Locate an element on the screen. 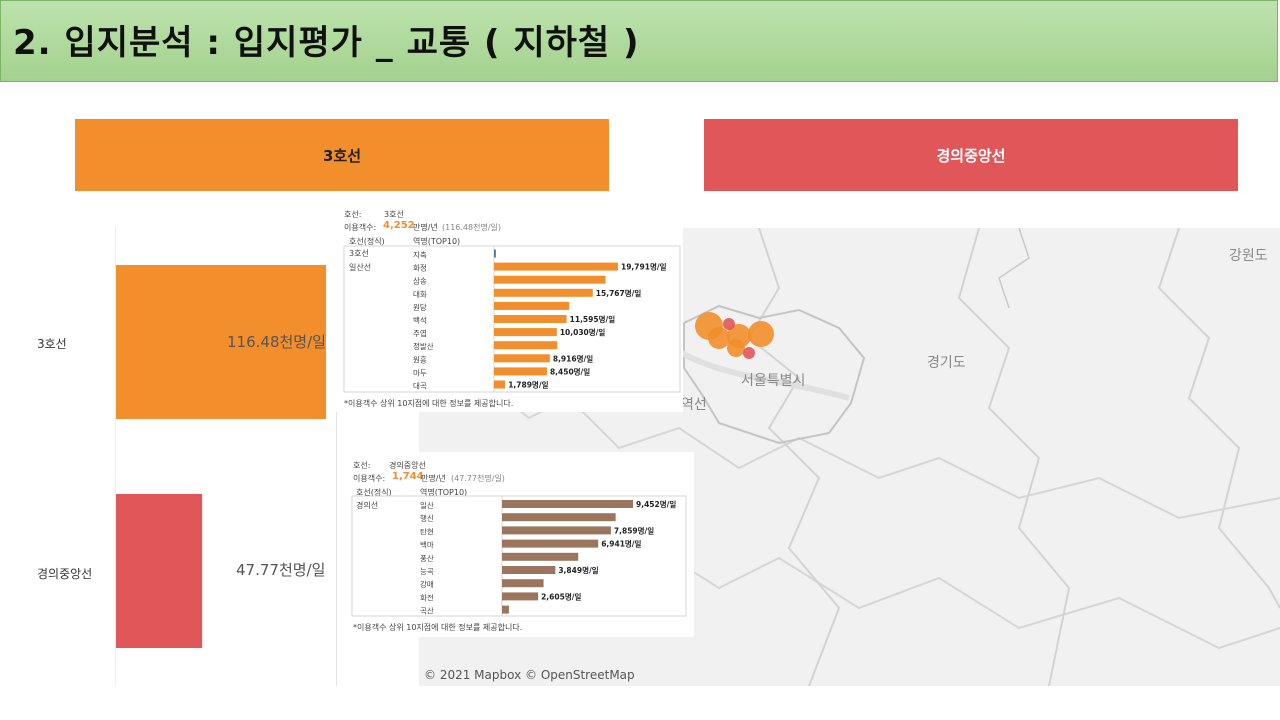 The width and height of the screenshot is (1280, 720). map-label-gangwon: 강원도 is located at coordinates (1248, 256).